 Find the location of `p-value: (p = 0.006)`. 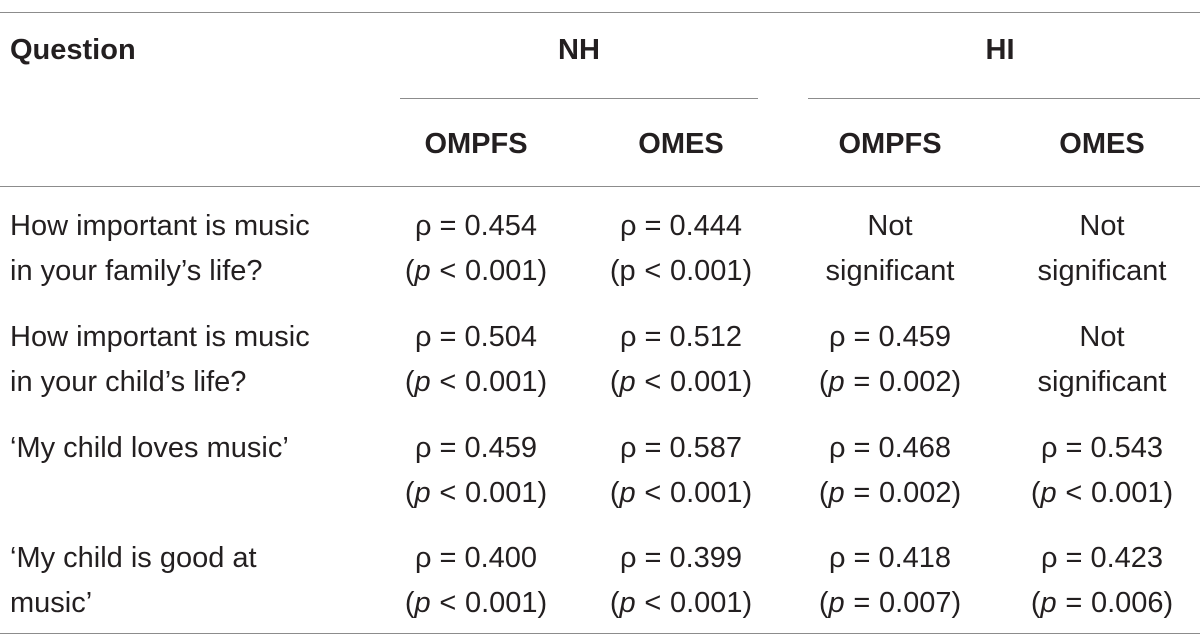

p-value: (p = 0.006) is located at coordinates (1102, 603).